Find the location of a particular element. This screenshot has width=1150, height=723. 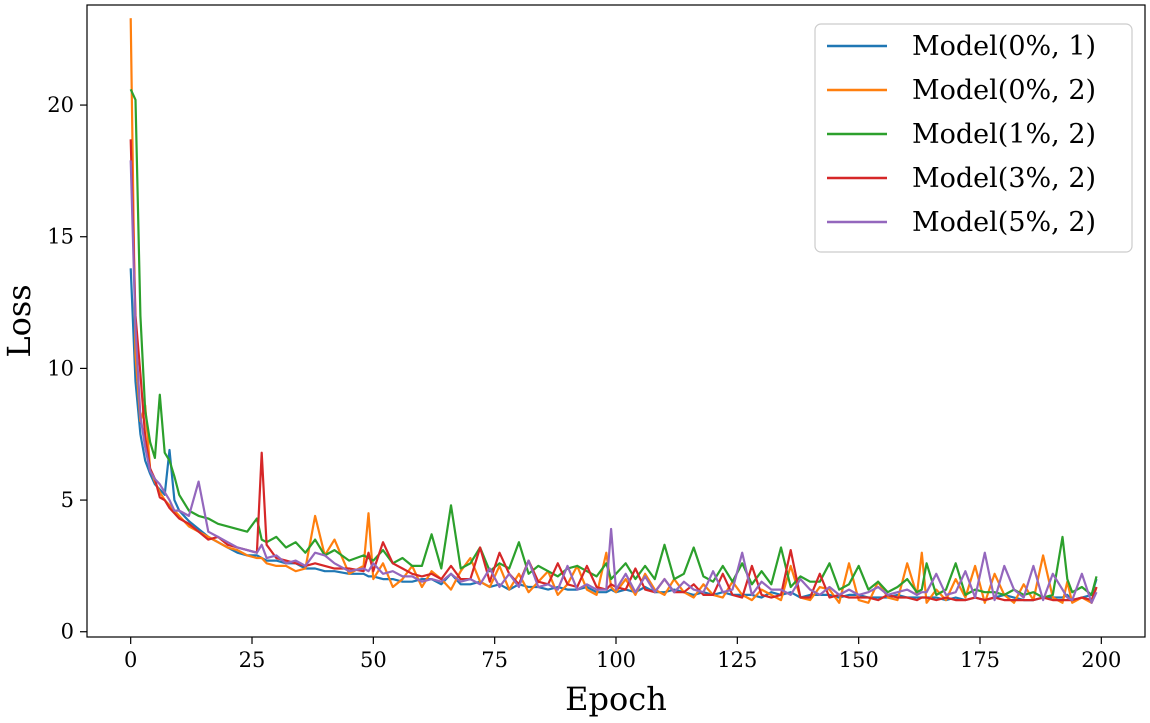

legend-label: Model(5%, 2) is located at coordinates (1004, 222).